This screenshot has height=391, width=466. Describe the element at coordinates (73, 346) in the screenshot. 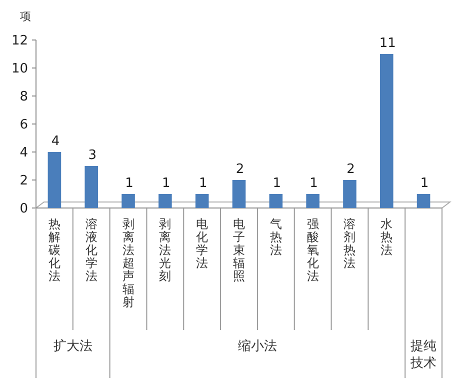

I see `text: 扩大法` at that location.